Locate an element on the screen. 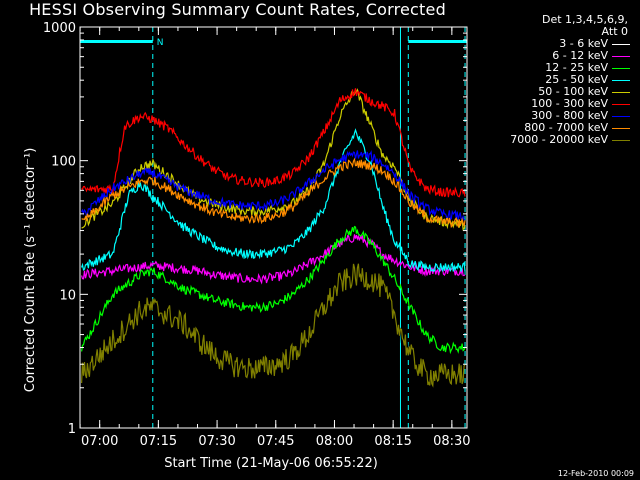 The height and width of the screenshot is (480, 640). x-tick-label: 07:30 is located at coordinates (216, 441).